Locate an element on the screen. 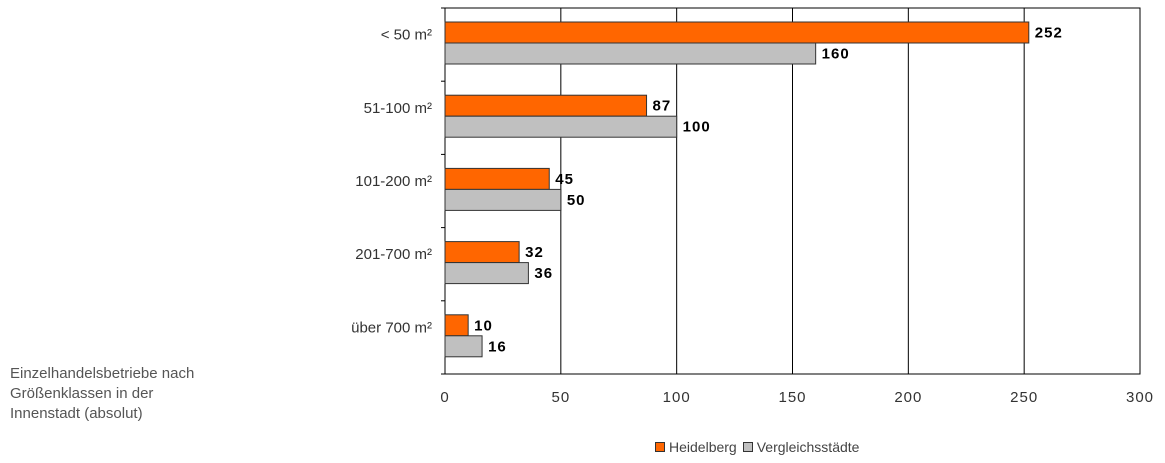 Image resolution: width=1165 pixels, height=463 pixels. x-tick-label: 50 is located at coordinates (560, 397).